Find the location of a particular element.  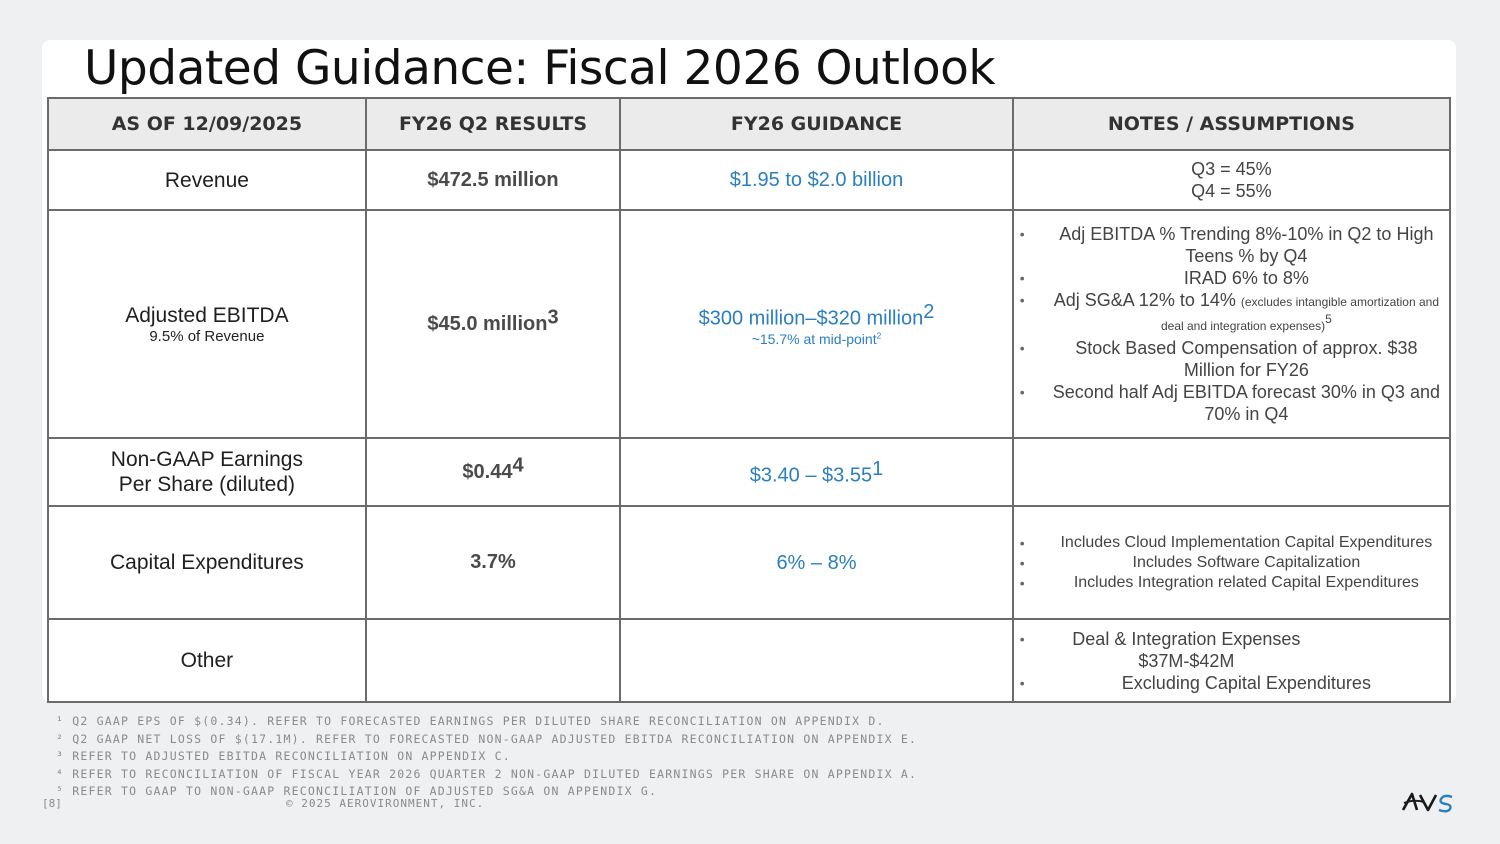

capex-result: 3.7% is located at coordinates (493, 562).